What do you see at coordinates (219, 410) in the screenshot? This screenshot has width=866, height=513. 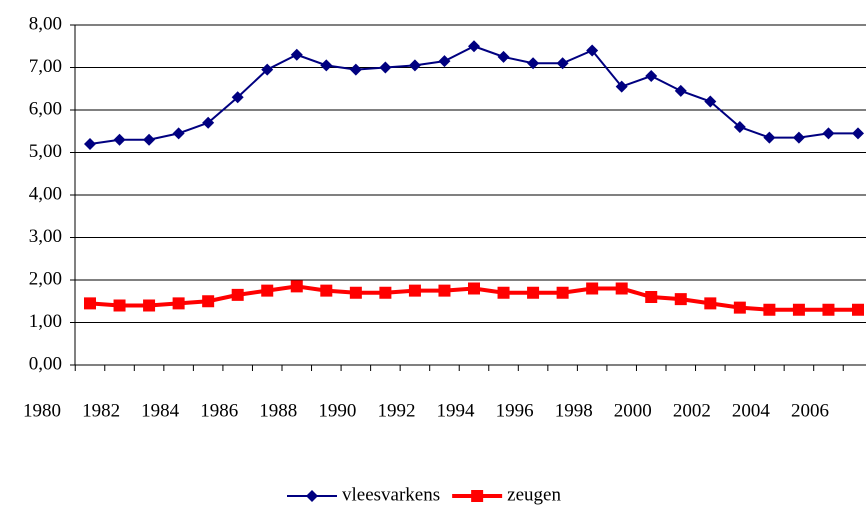 I see `x-tick-label: 1986` at bounding box center [219, 410].